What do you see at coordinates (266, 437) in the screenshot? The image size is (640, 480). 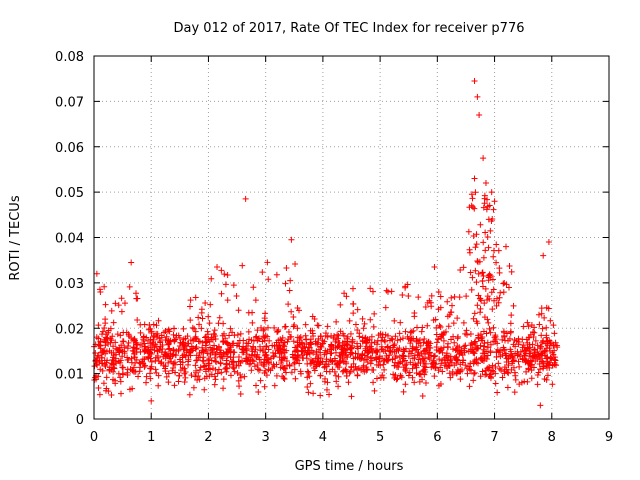 I see `x-tick-label: 3` at bounding box center [266, 437].